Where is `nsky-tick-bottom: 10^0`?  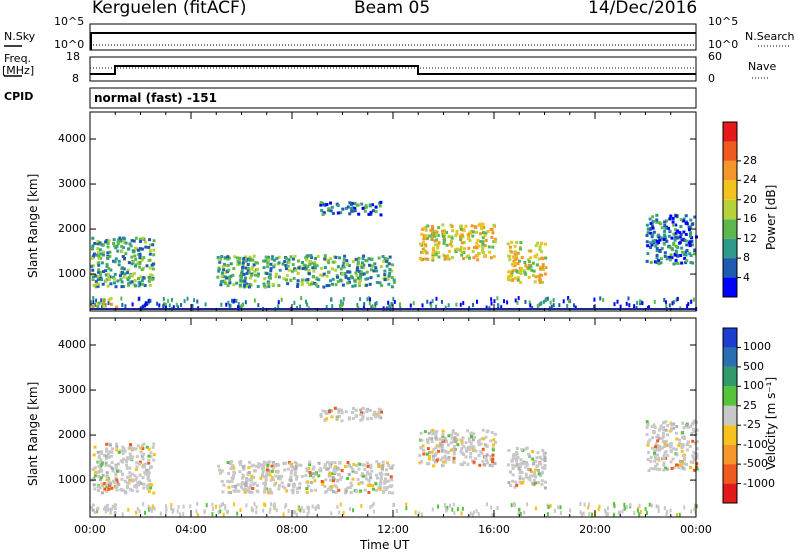
nsky-tick-bottom: 10^0 is located at coordinates (69, 44).